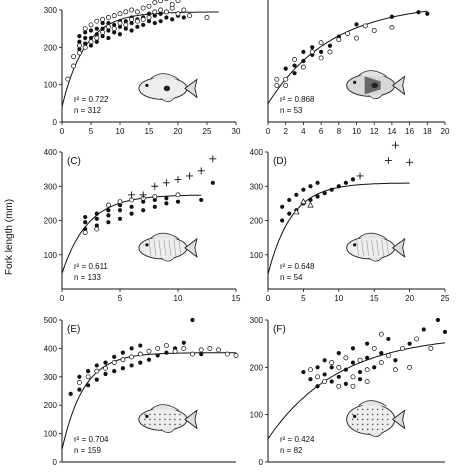  Describe the element at coordinates (120, 131) in the screenshot. I see `x-tick-label: 10` at that location.